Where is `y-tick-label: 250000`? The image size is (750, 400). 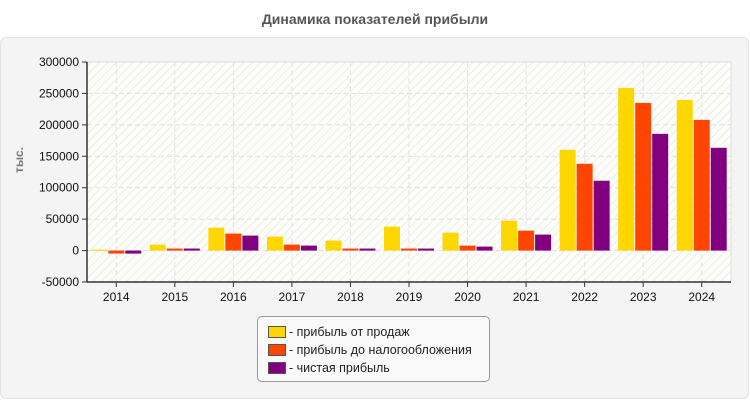
y-tick-label: 250000 is located at coordinates (59, 93).